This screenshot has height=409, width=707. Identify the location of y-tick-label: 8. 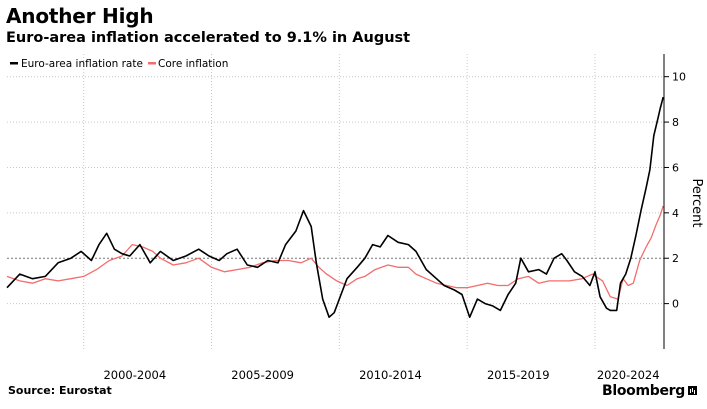
(675, 122).